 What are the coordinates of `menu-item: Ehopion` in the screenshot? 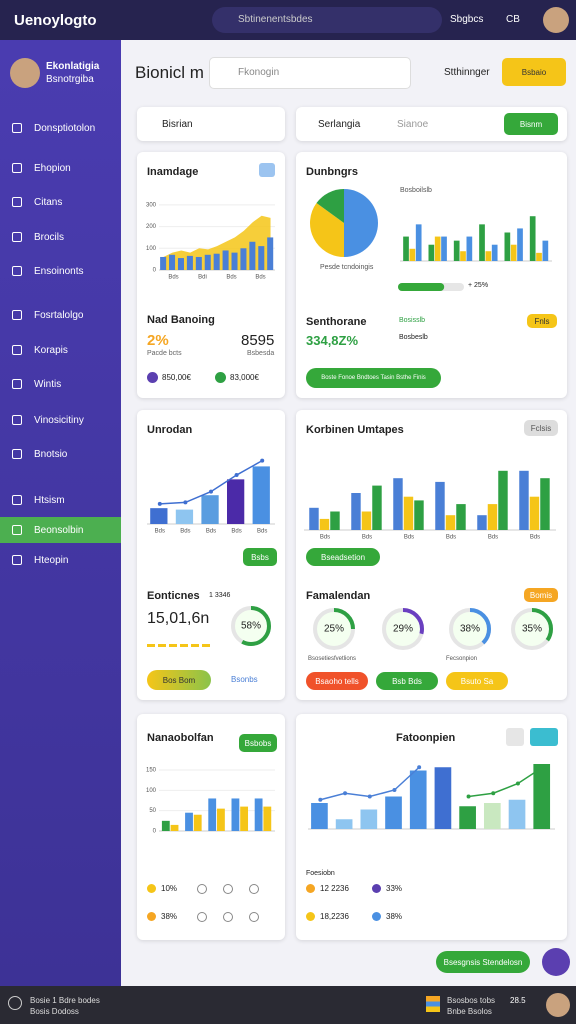 It's located at (60, 168).